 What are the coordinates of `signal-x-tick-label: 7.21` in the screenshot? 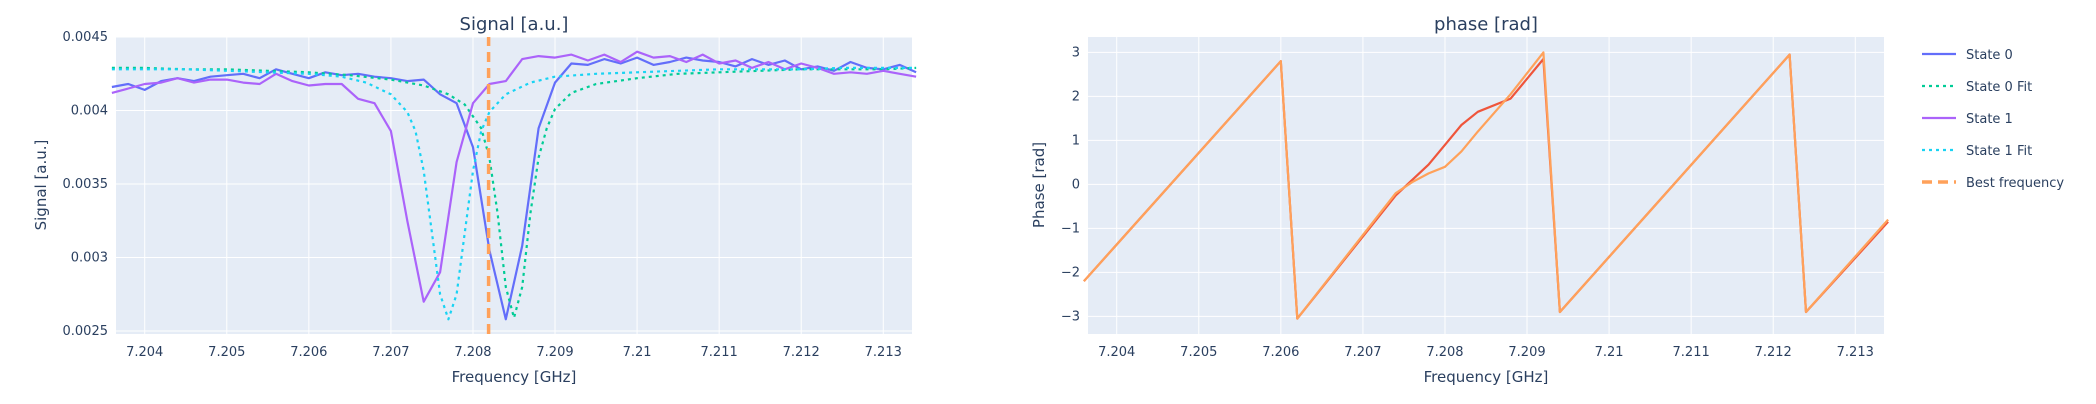 It's located at (637, 352).